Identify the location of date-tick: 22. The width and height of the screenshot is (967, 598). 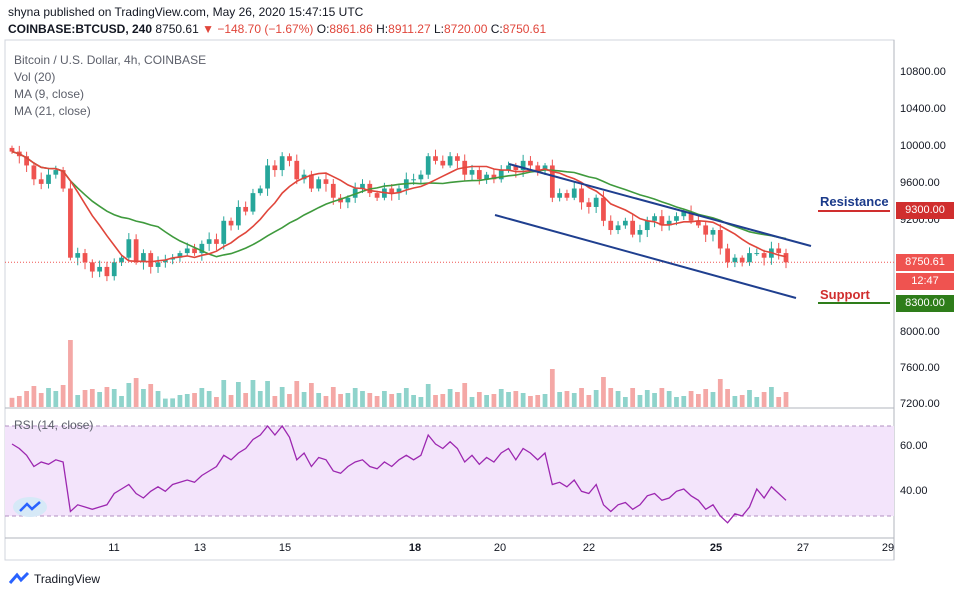
(589, 548).